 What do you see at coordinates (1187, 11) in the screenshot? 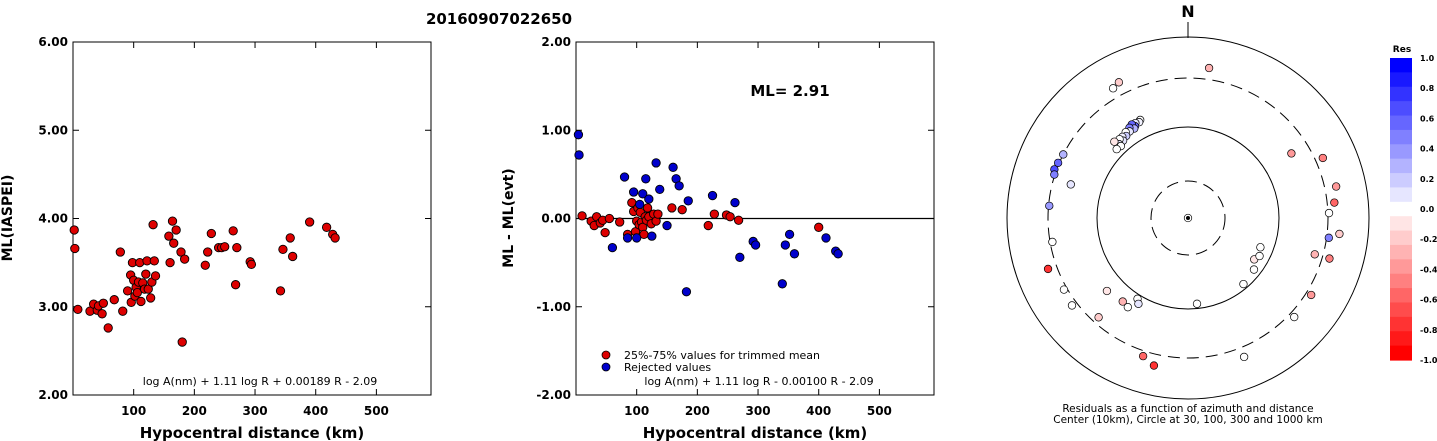
I see `north-label: N` at bounding box center [1187, 11].